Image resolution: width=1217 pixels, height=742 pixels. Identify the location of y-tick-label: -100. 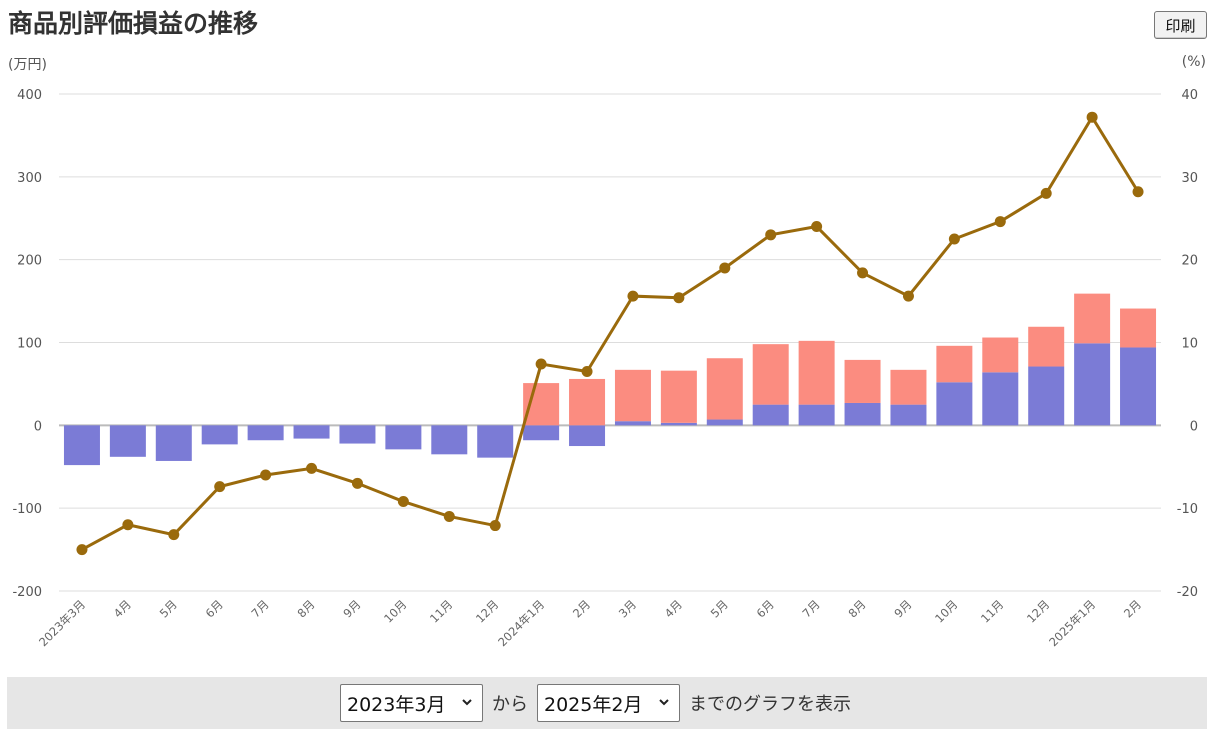
(27, 509).